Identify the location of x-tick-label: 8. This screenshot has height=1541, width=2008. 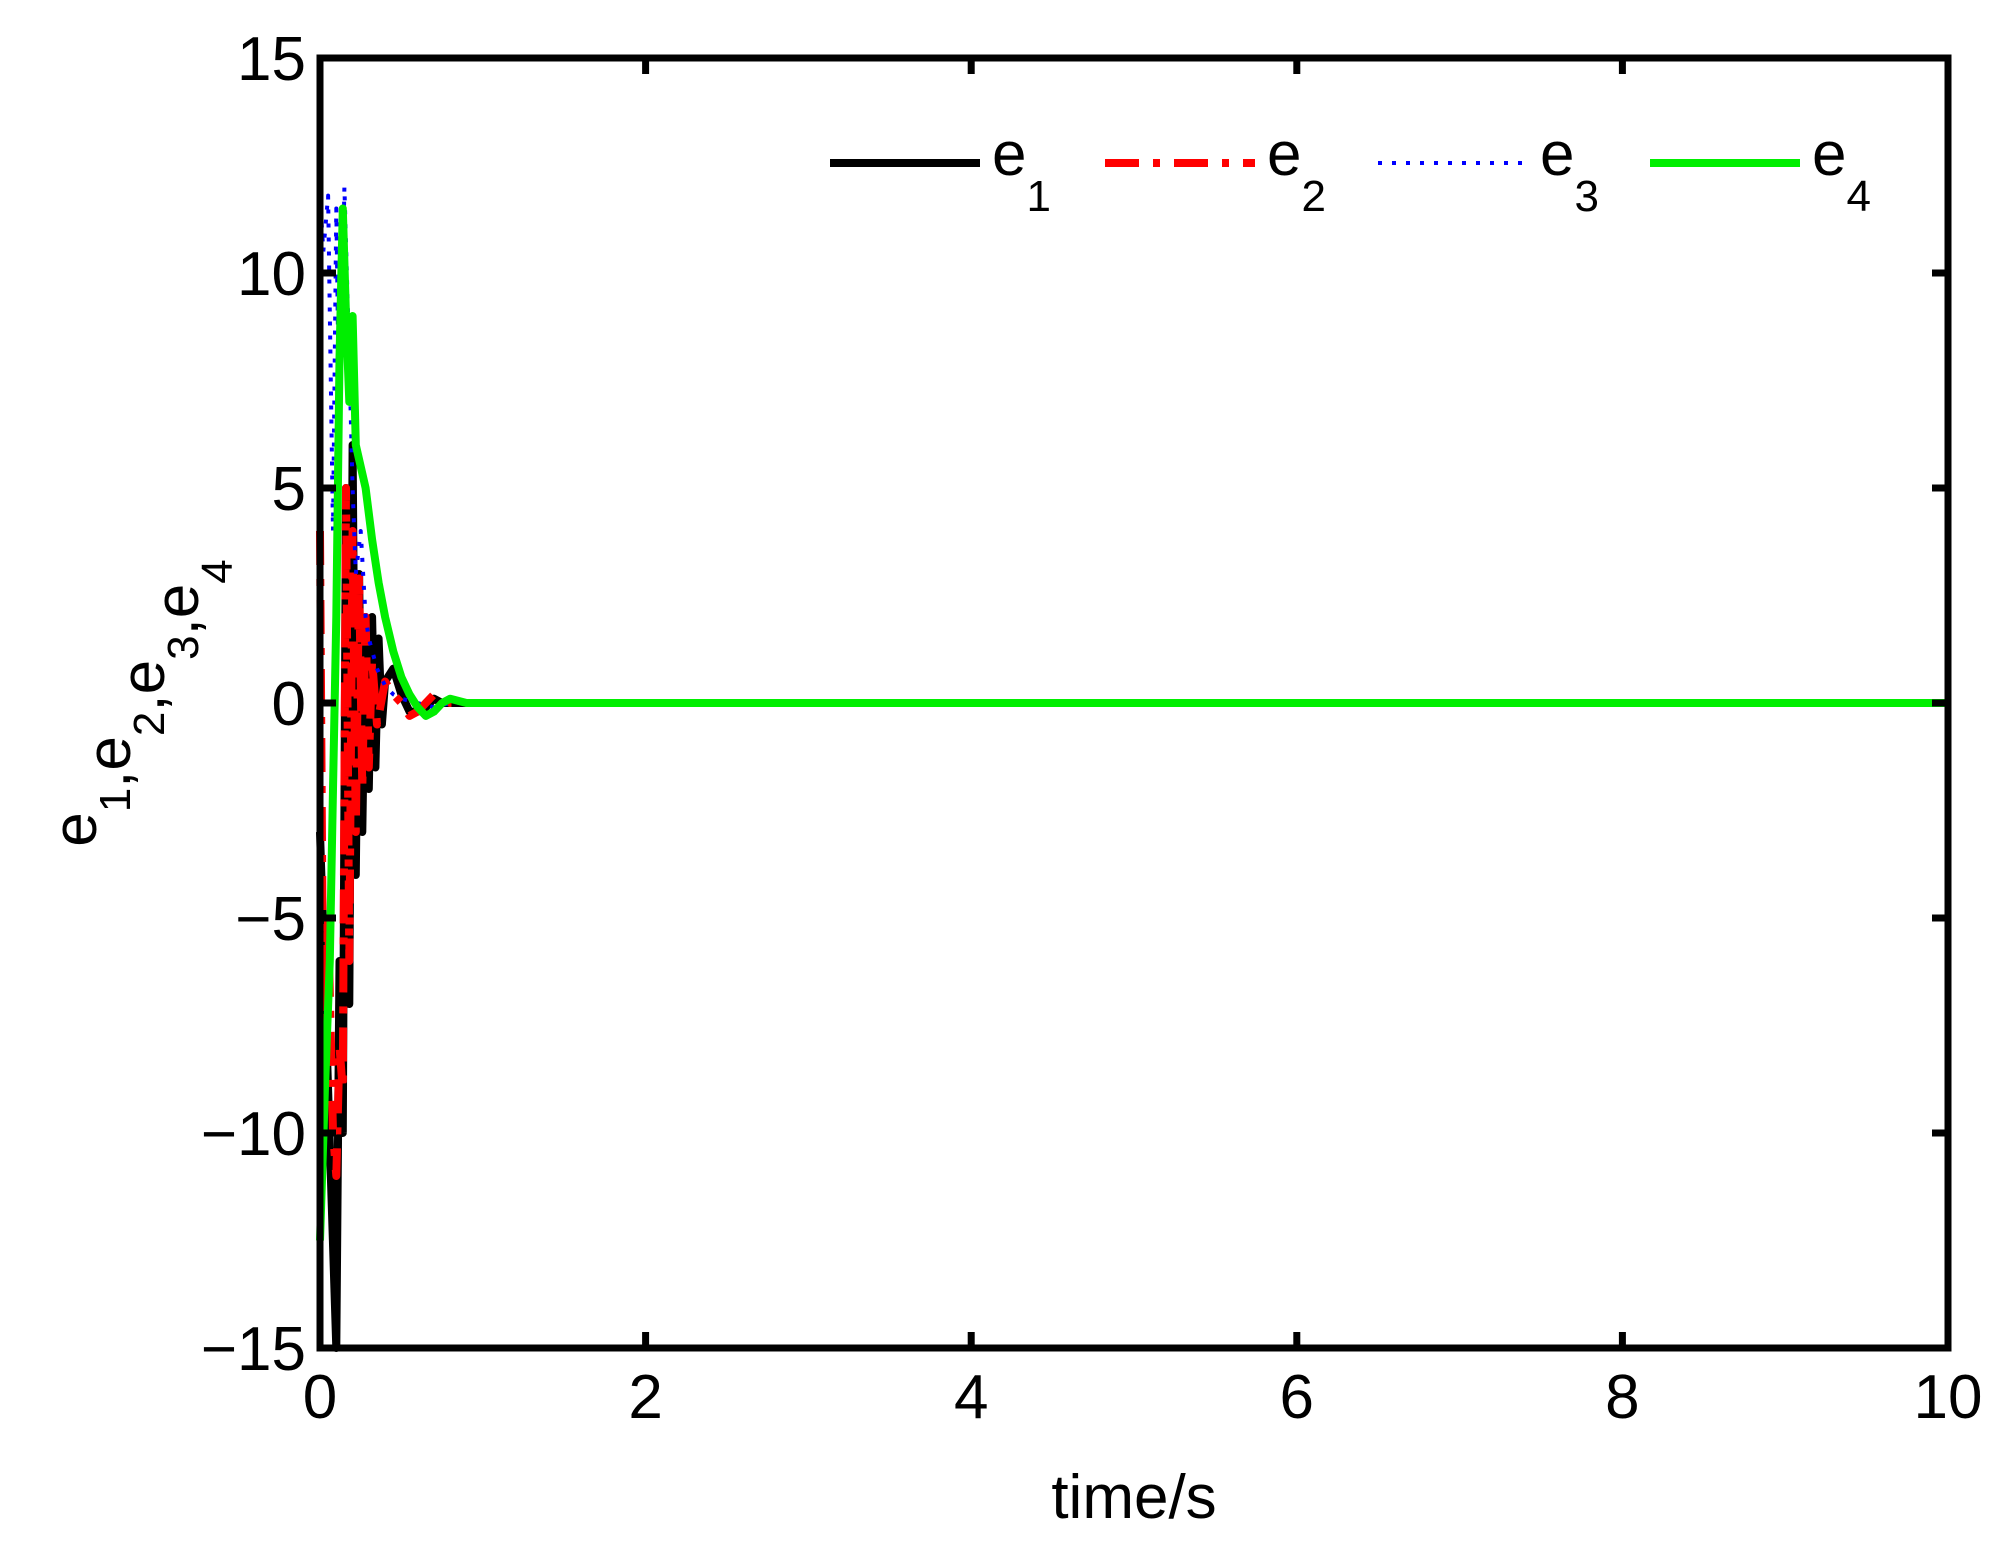
(1622, 1397).